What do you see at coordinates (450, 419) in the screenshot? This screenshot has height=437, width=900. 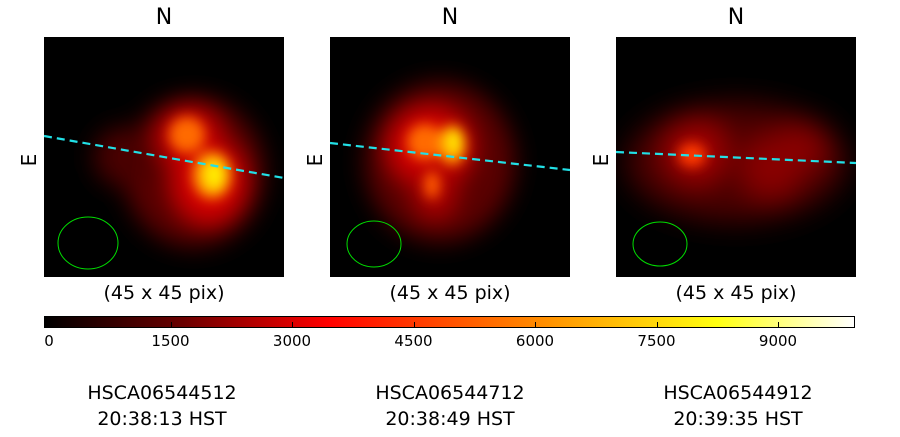 I see `frame-time: 20:38:49 HST` at bounding box center [450, 419].